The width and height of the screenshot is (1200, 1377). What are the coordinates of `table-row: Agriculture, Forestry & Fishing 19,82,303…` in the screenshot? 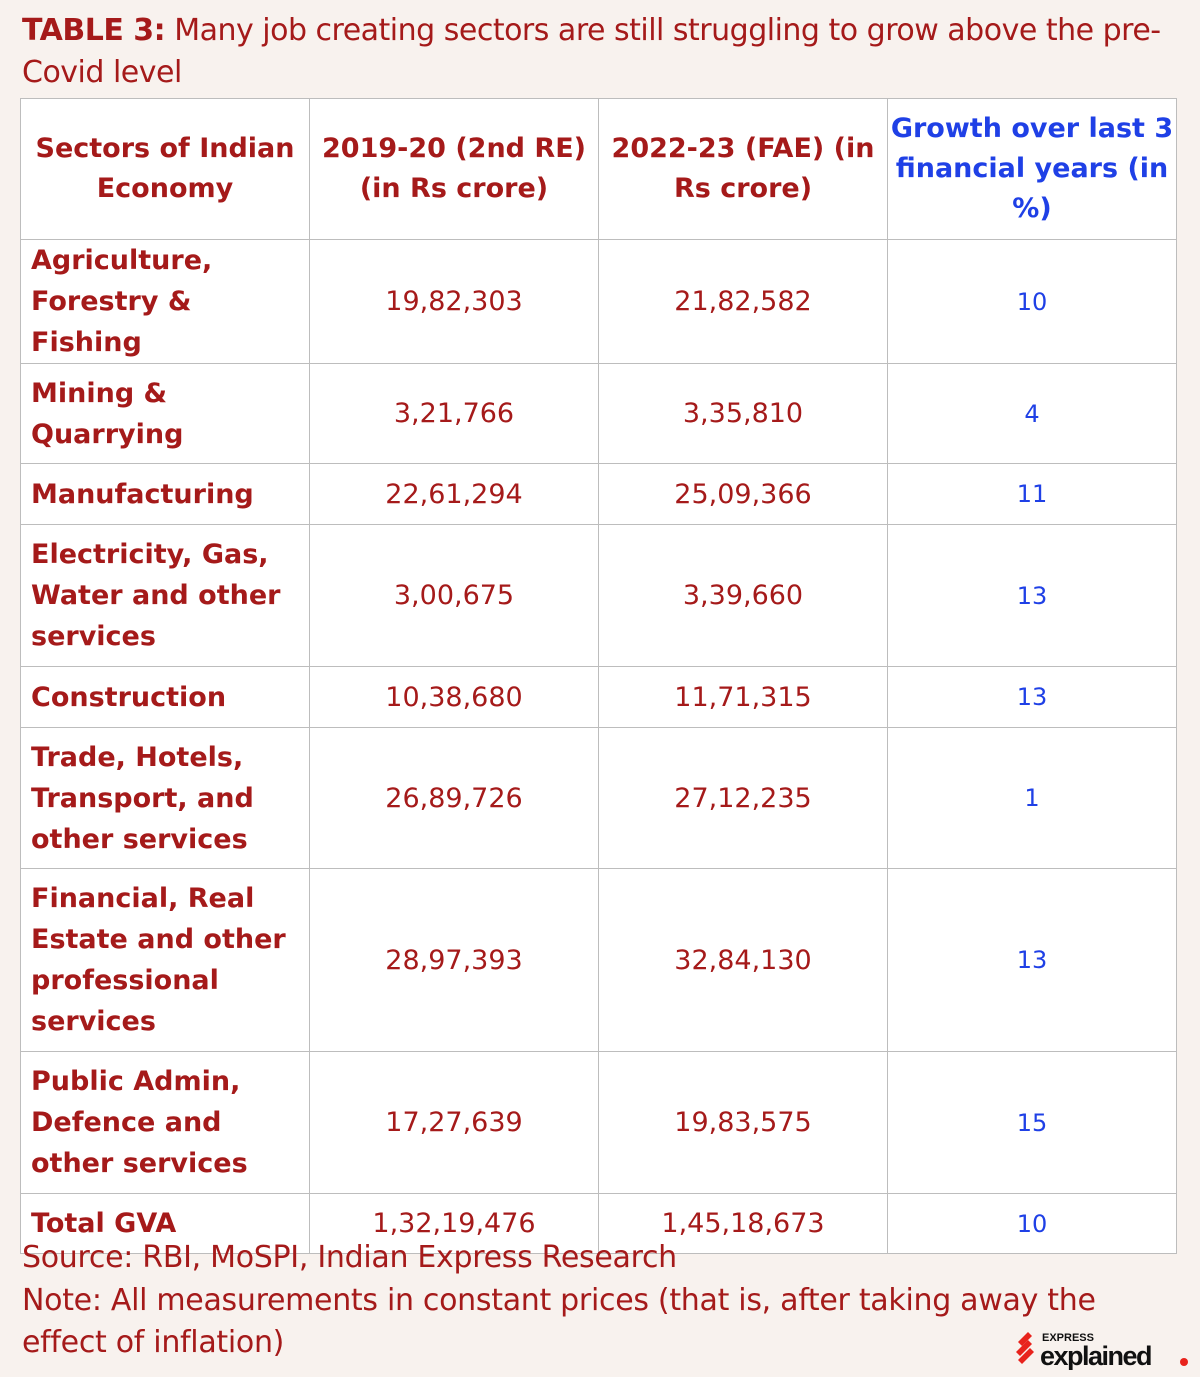 It's located at (598, 301).